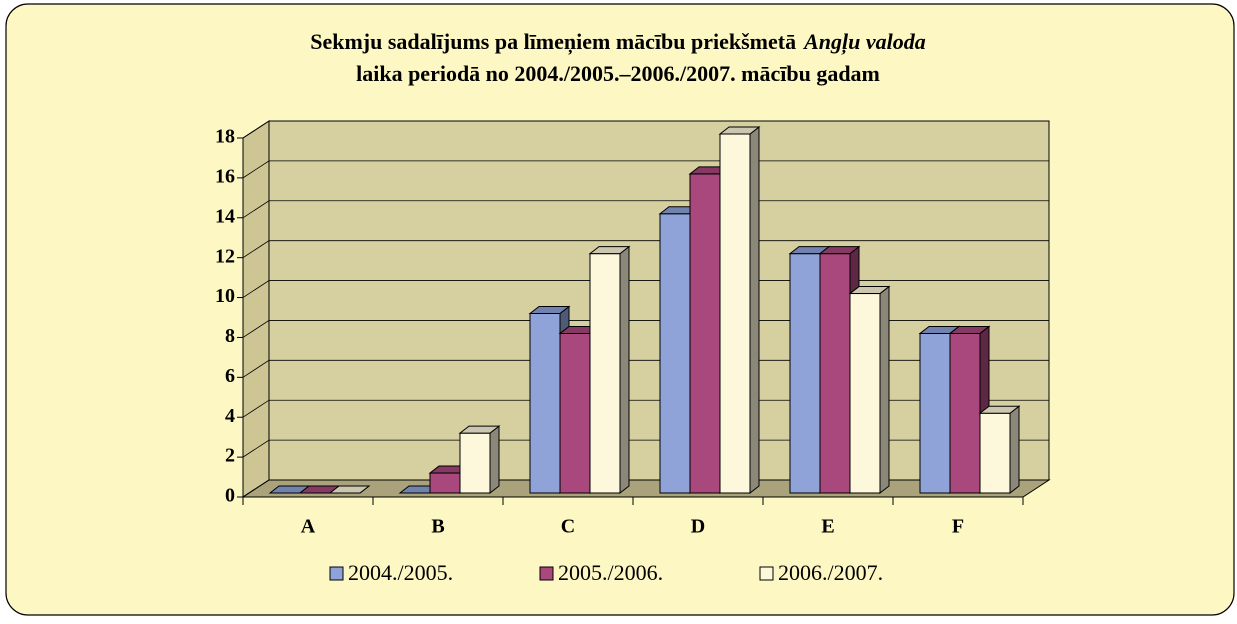 This screenshot has width=1237, height=624. Describe the element at coordinates (256, 309) in the screenshot. I see `side-wall` at that location.